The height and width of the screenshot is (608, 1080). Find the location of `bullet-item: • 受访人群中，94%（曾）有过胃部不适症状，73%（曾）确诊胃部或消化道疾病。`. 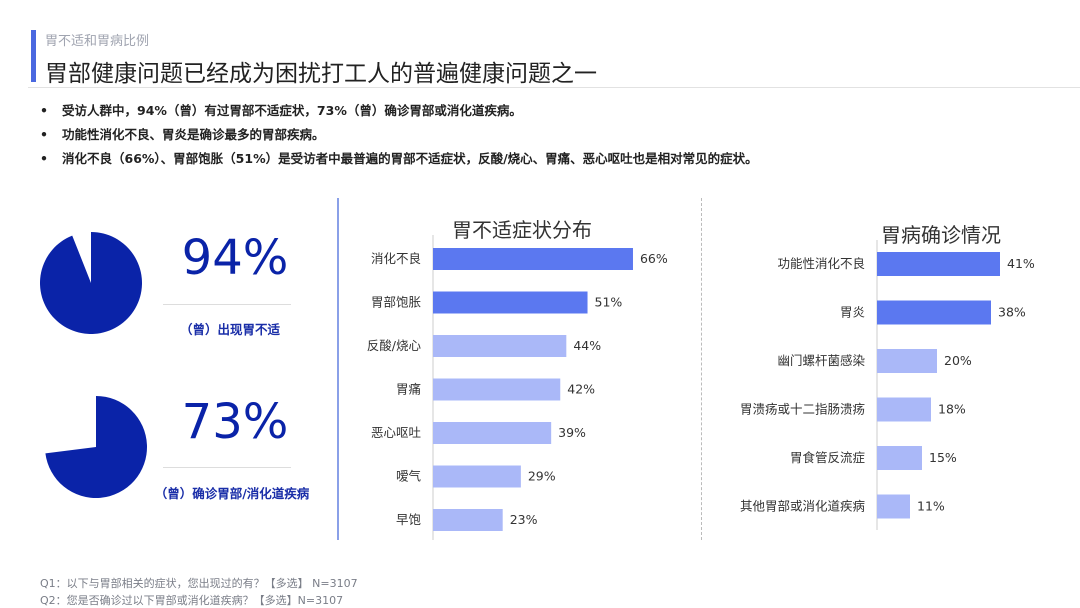

bullet-item: • 受访人群中，94%（曾）有过胃部不适症状，73%（曾）确诊胃部或消化道疾病。 is located at coordinates (281, 110).